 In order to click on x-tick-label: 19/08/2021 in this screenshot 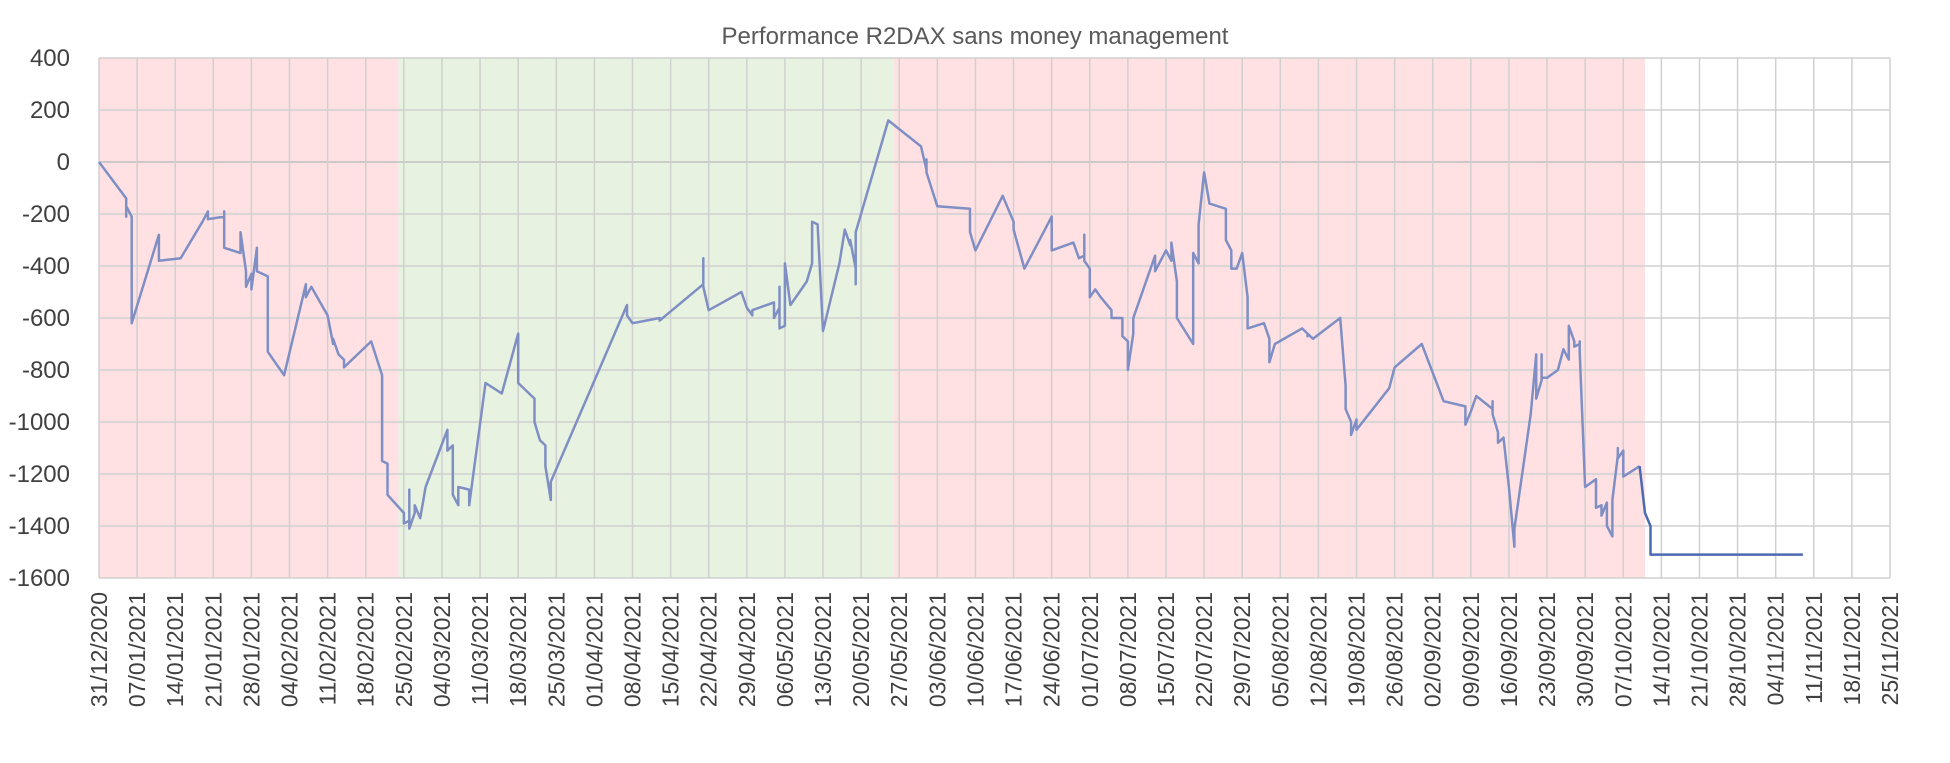, I will do `click(1357, 649)`.